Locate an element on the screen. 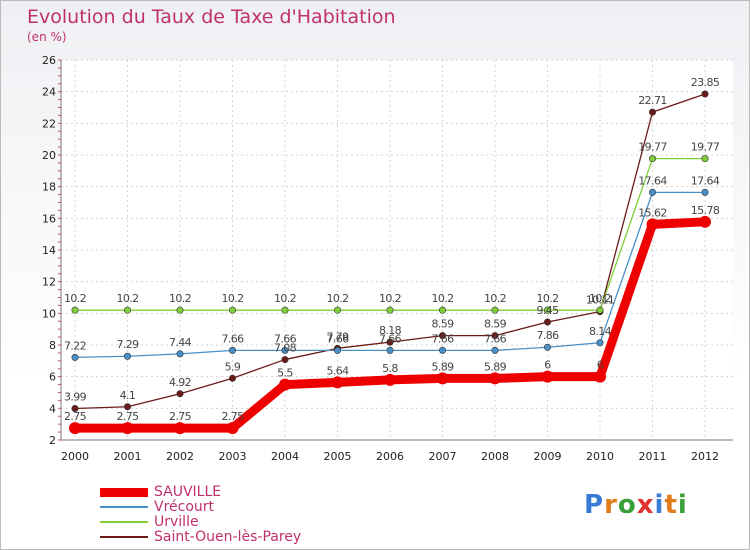  data-label: 7.44 is located at coordinates (180, 342).